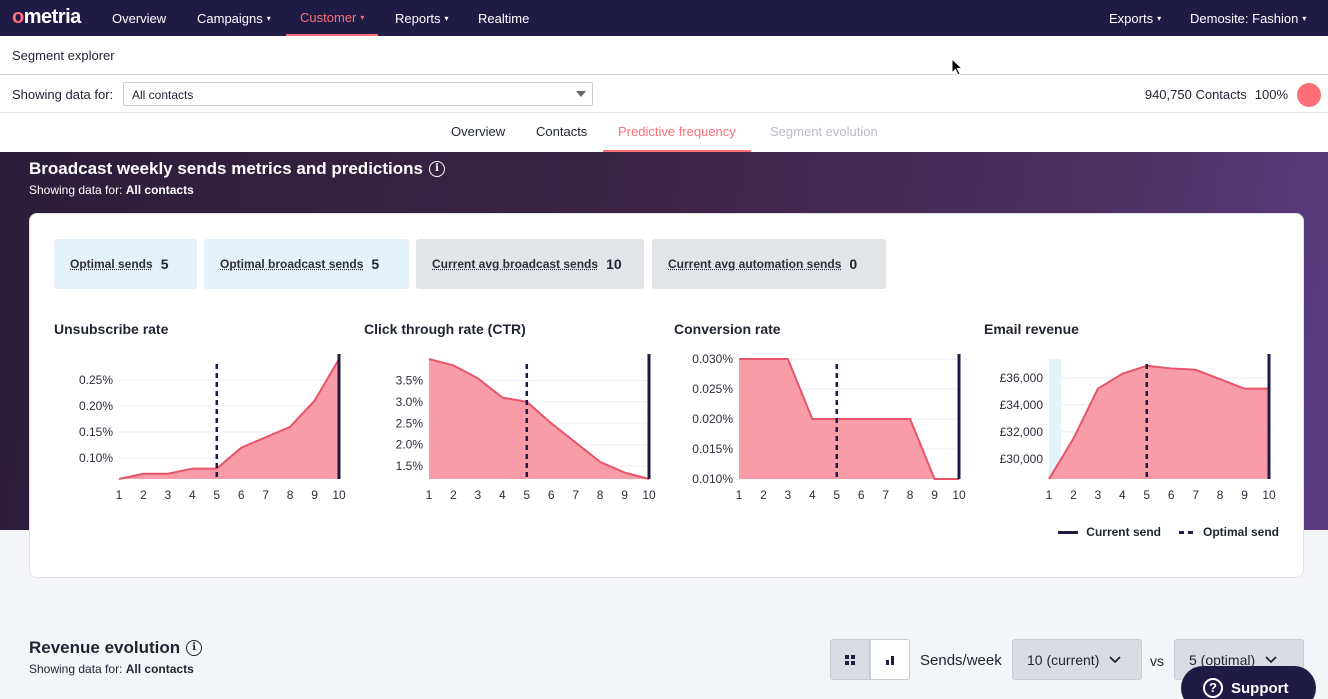 The image size is (1328, 699). Describe the element at coordinates (1077, 659) in the screenshot. I see `current-sends-dropdown: 10 (current)` at that location.